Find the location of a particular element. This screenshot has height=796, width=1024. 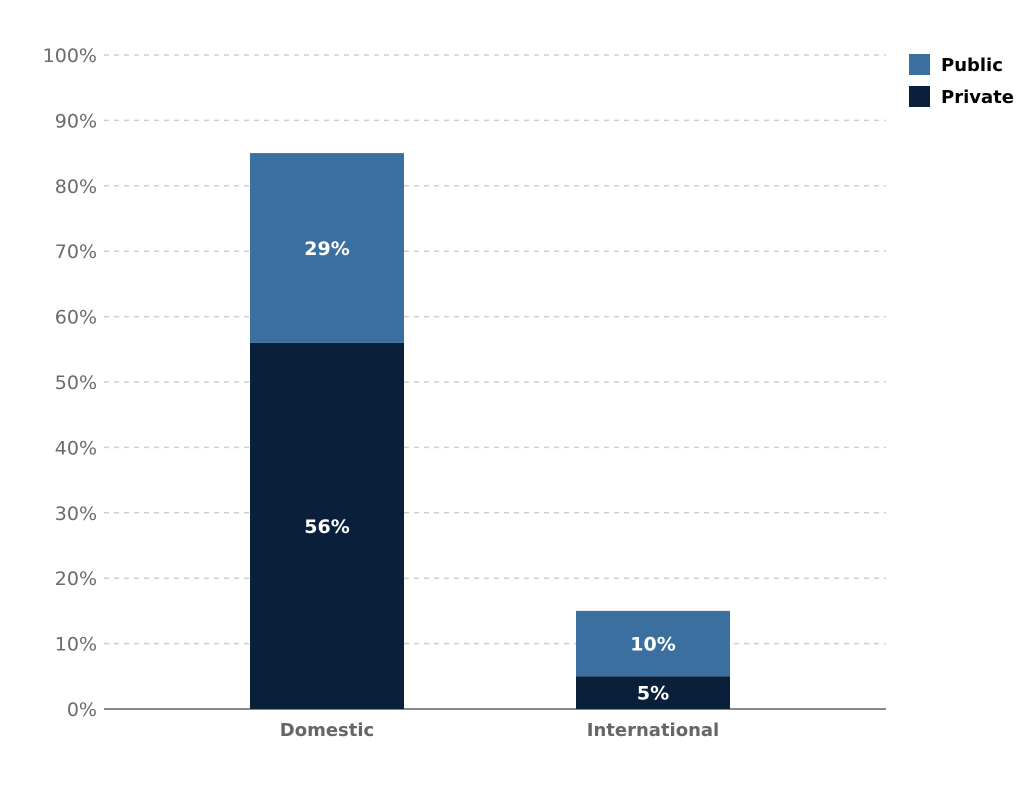

data-label: 56% is located at coordinates (326, 527).